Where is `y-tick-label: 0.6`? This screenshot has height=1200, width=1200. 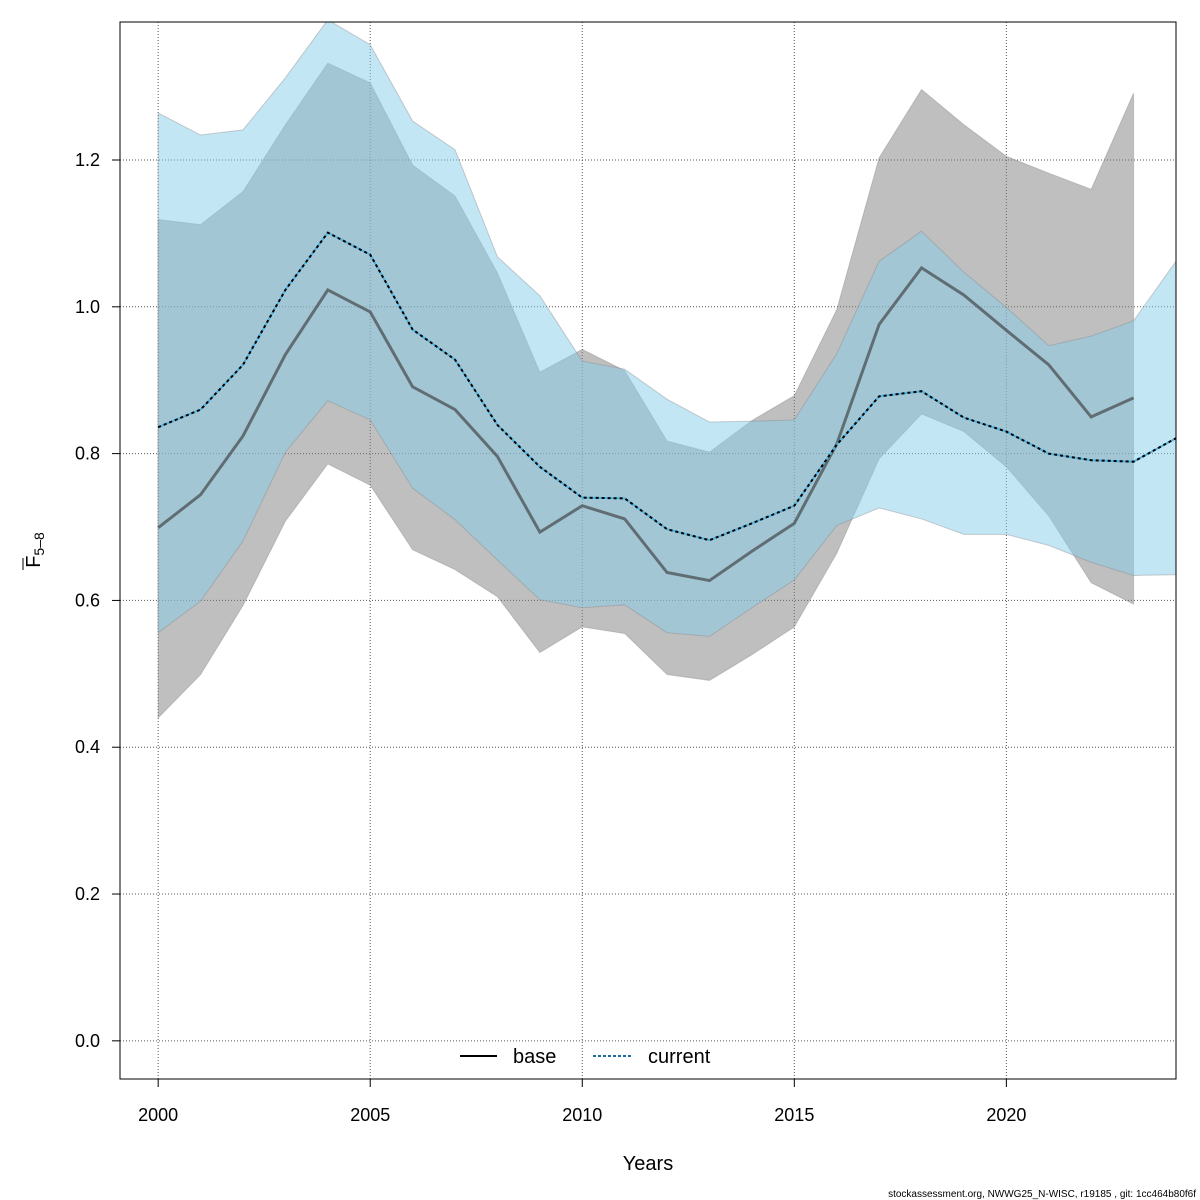
y-tick-label: 0.6 is located at coordinates (87, 600).